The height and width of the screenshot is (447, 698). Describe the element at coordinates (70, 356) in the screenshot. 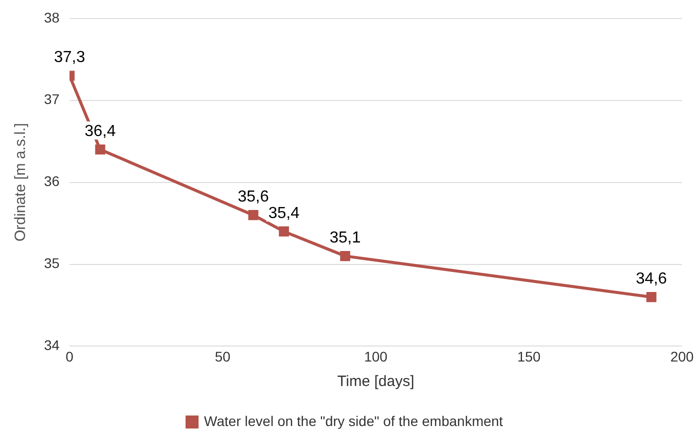

I see `x-tick-label: 0` at that location.